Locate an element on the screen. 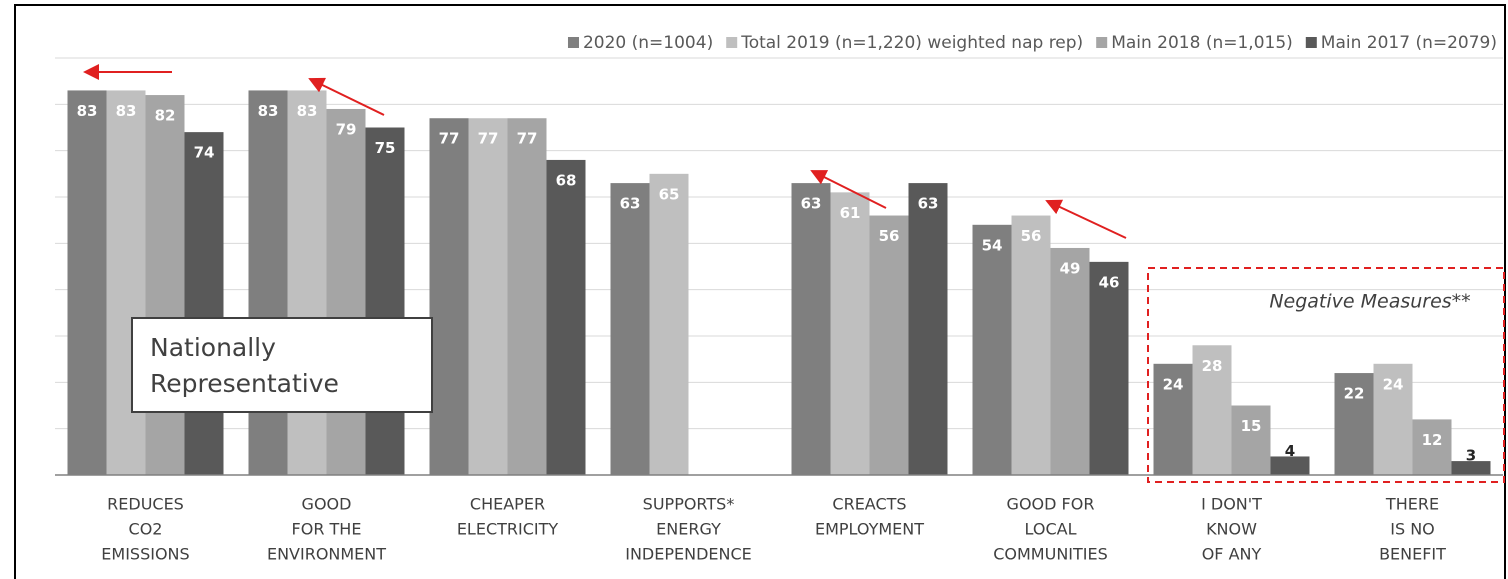 This screenshot has height=579, width=1508. x-tick-label: SUPPORTS* is located at coordinates (689, 504).